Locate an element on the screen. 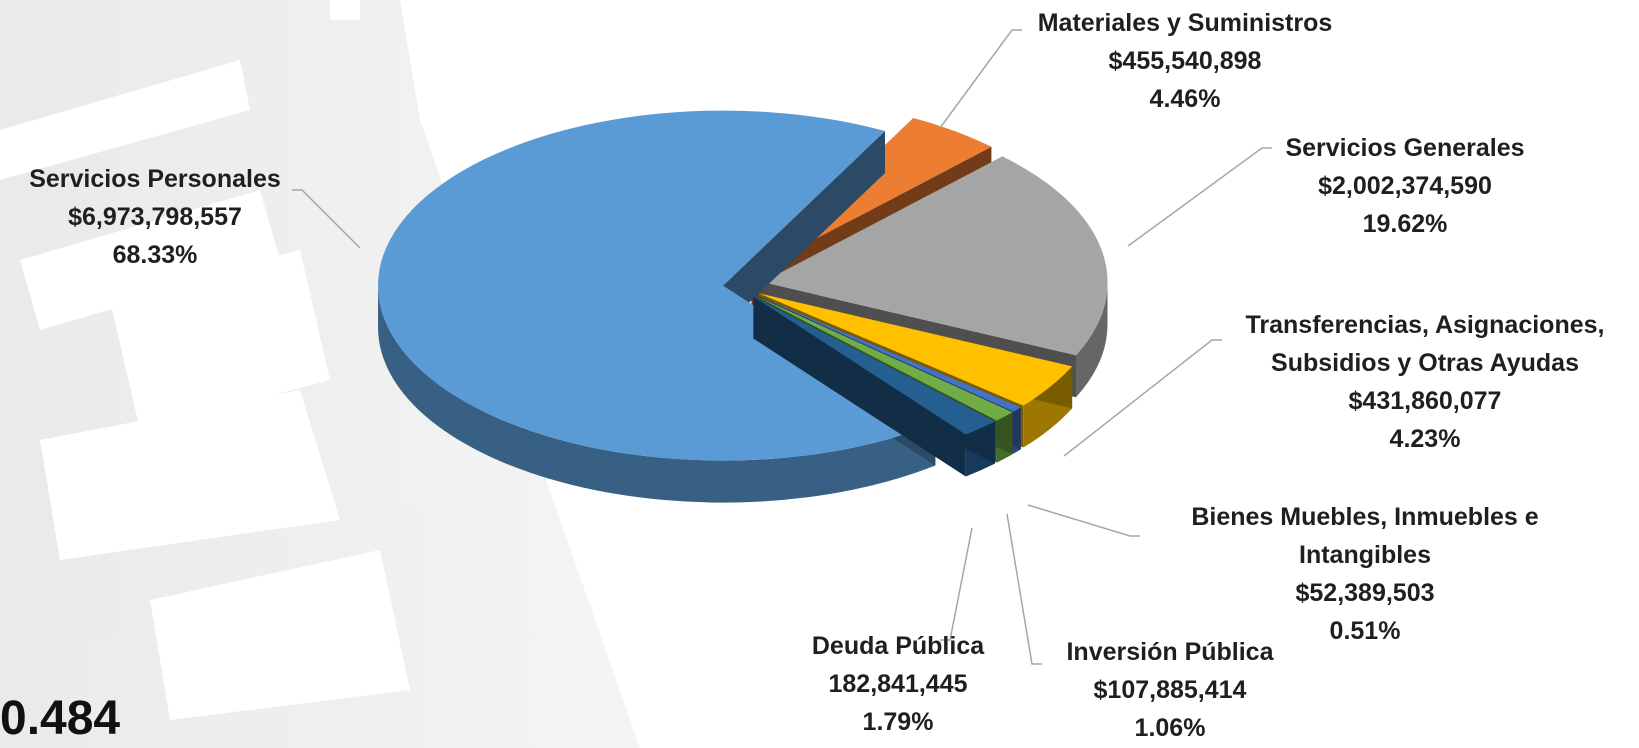 This screenshot has height=748, width=1639. leader-line-bienes is located at coordinates (1083, 520).